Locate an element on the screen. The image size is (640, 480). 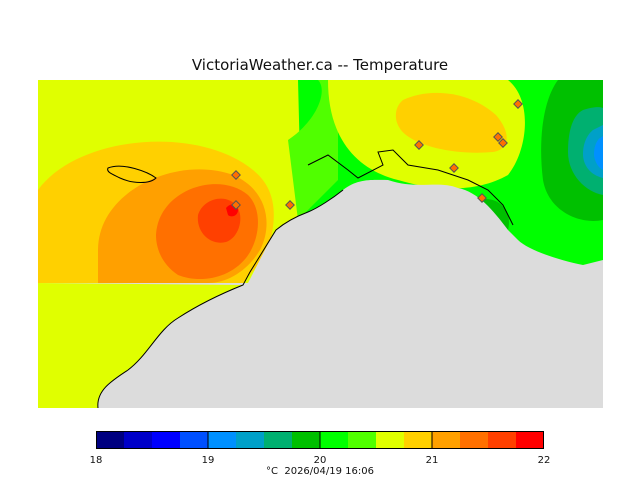
legend-border is located at coordinates (320, 440).